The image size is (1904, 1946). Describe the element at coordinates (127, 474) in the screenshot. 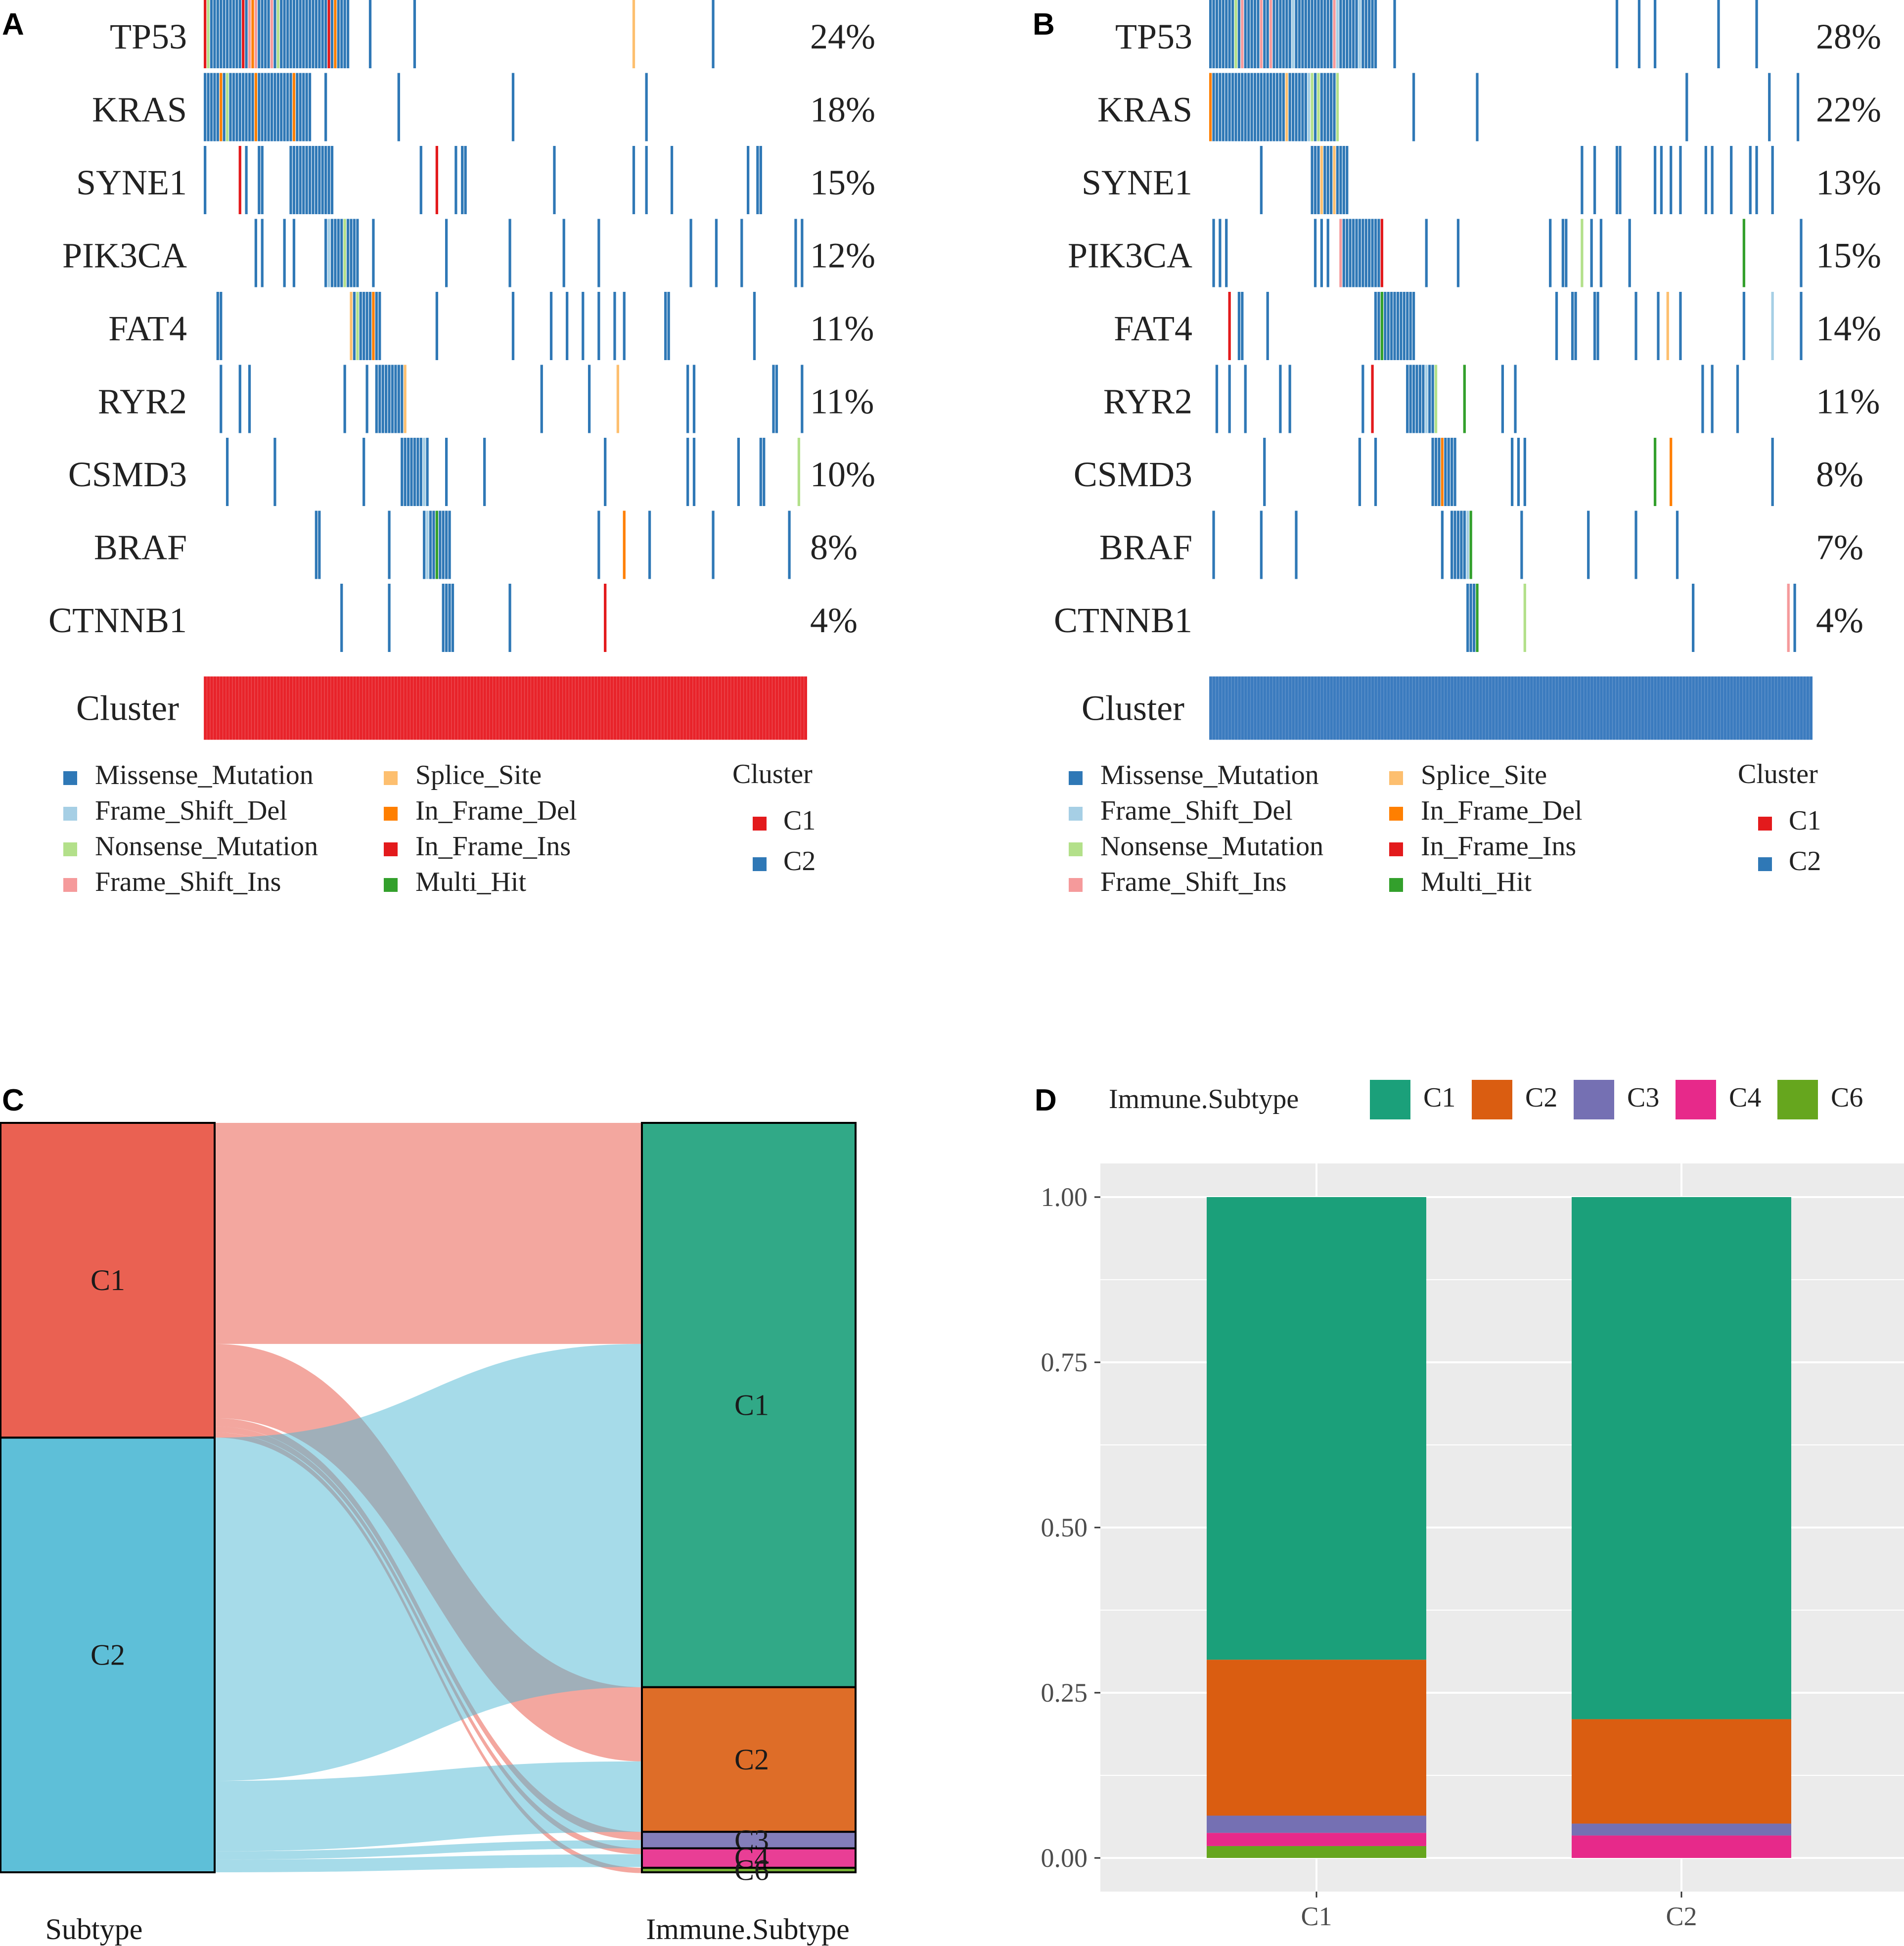

I see `gene-label: CSMD3` at that location.